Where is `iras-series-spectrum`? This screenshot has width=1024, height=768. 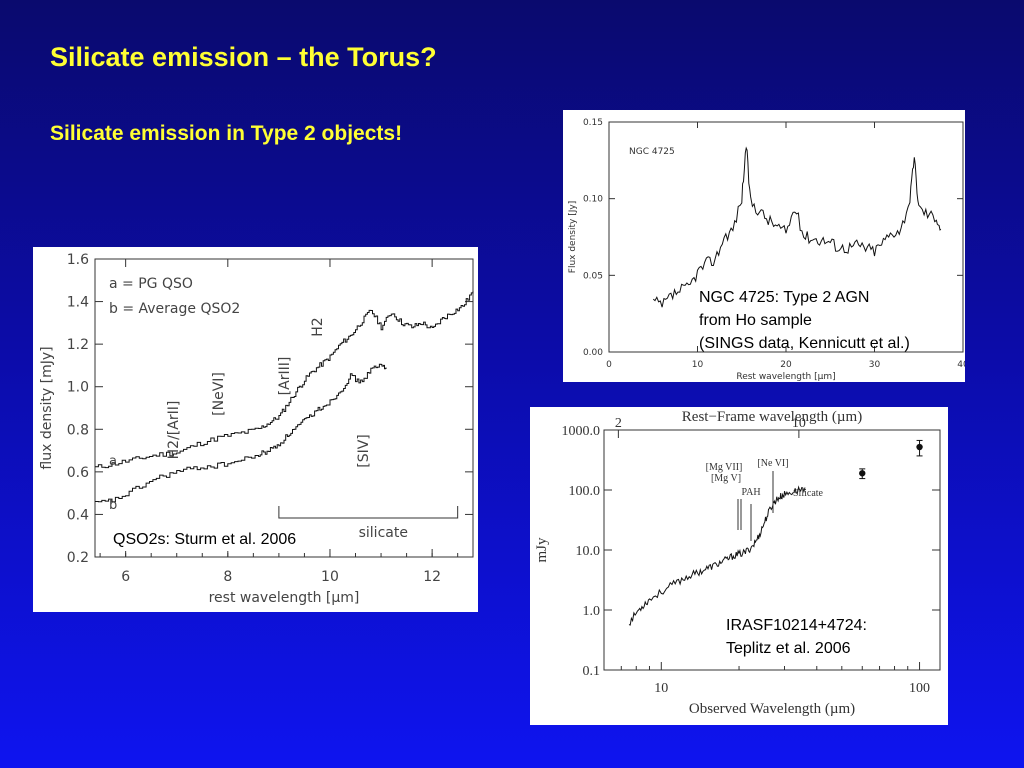
iras-series-spectrum is located at coordinates (717, 555).